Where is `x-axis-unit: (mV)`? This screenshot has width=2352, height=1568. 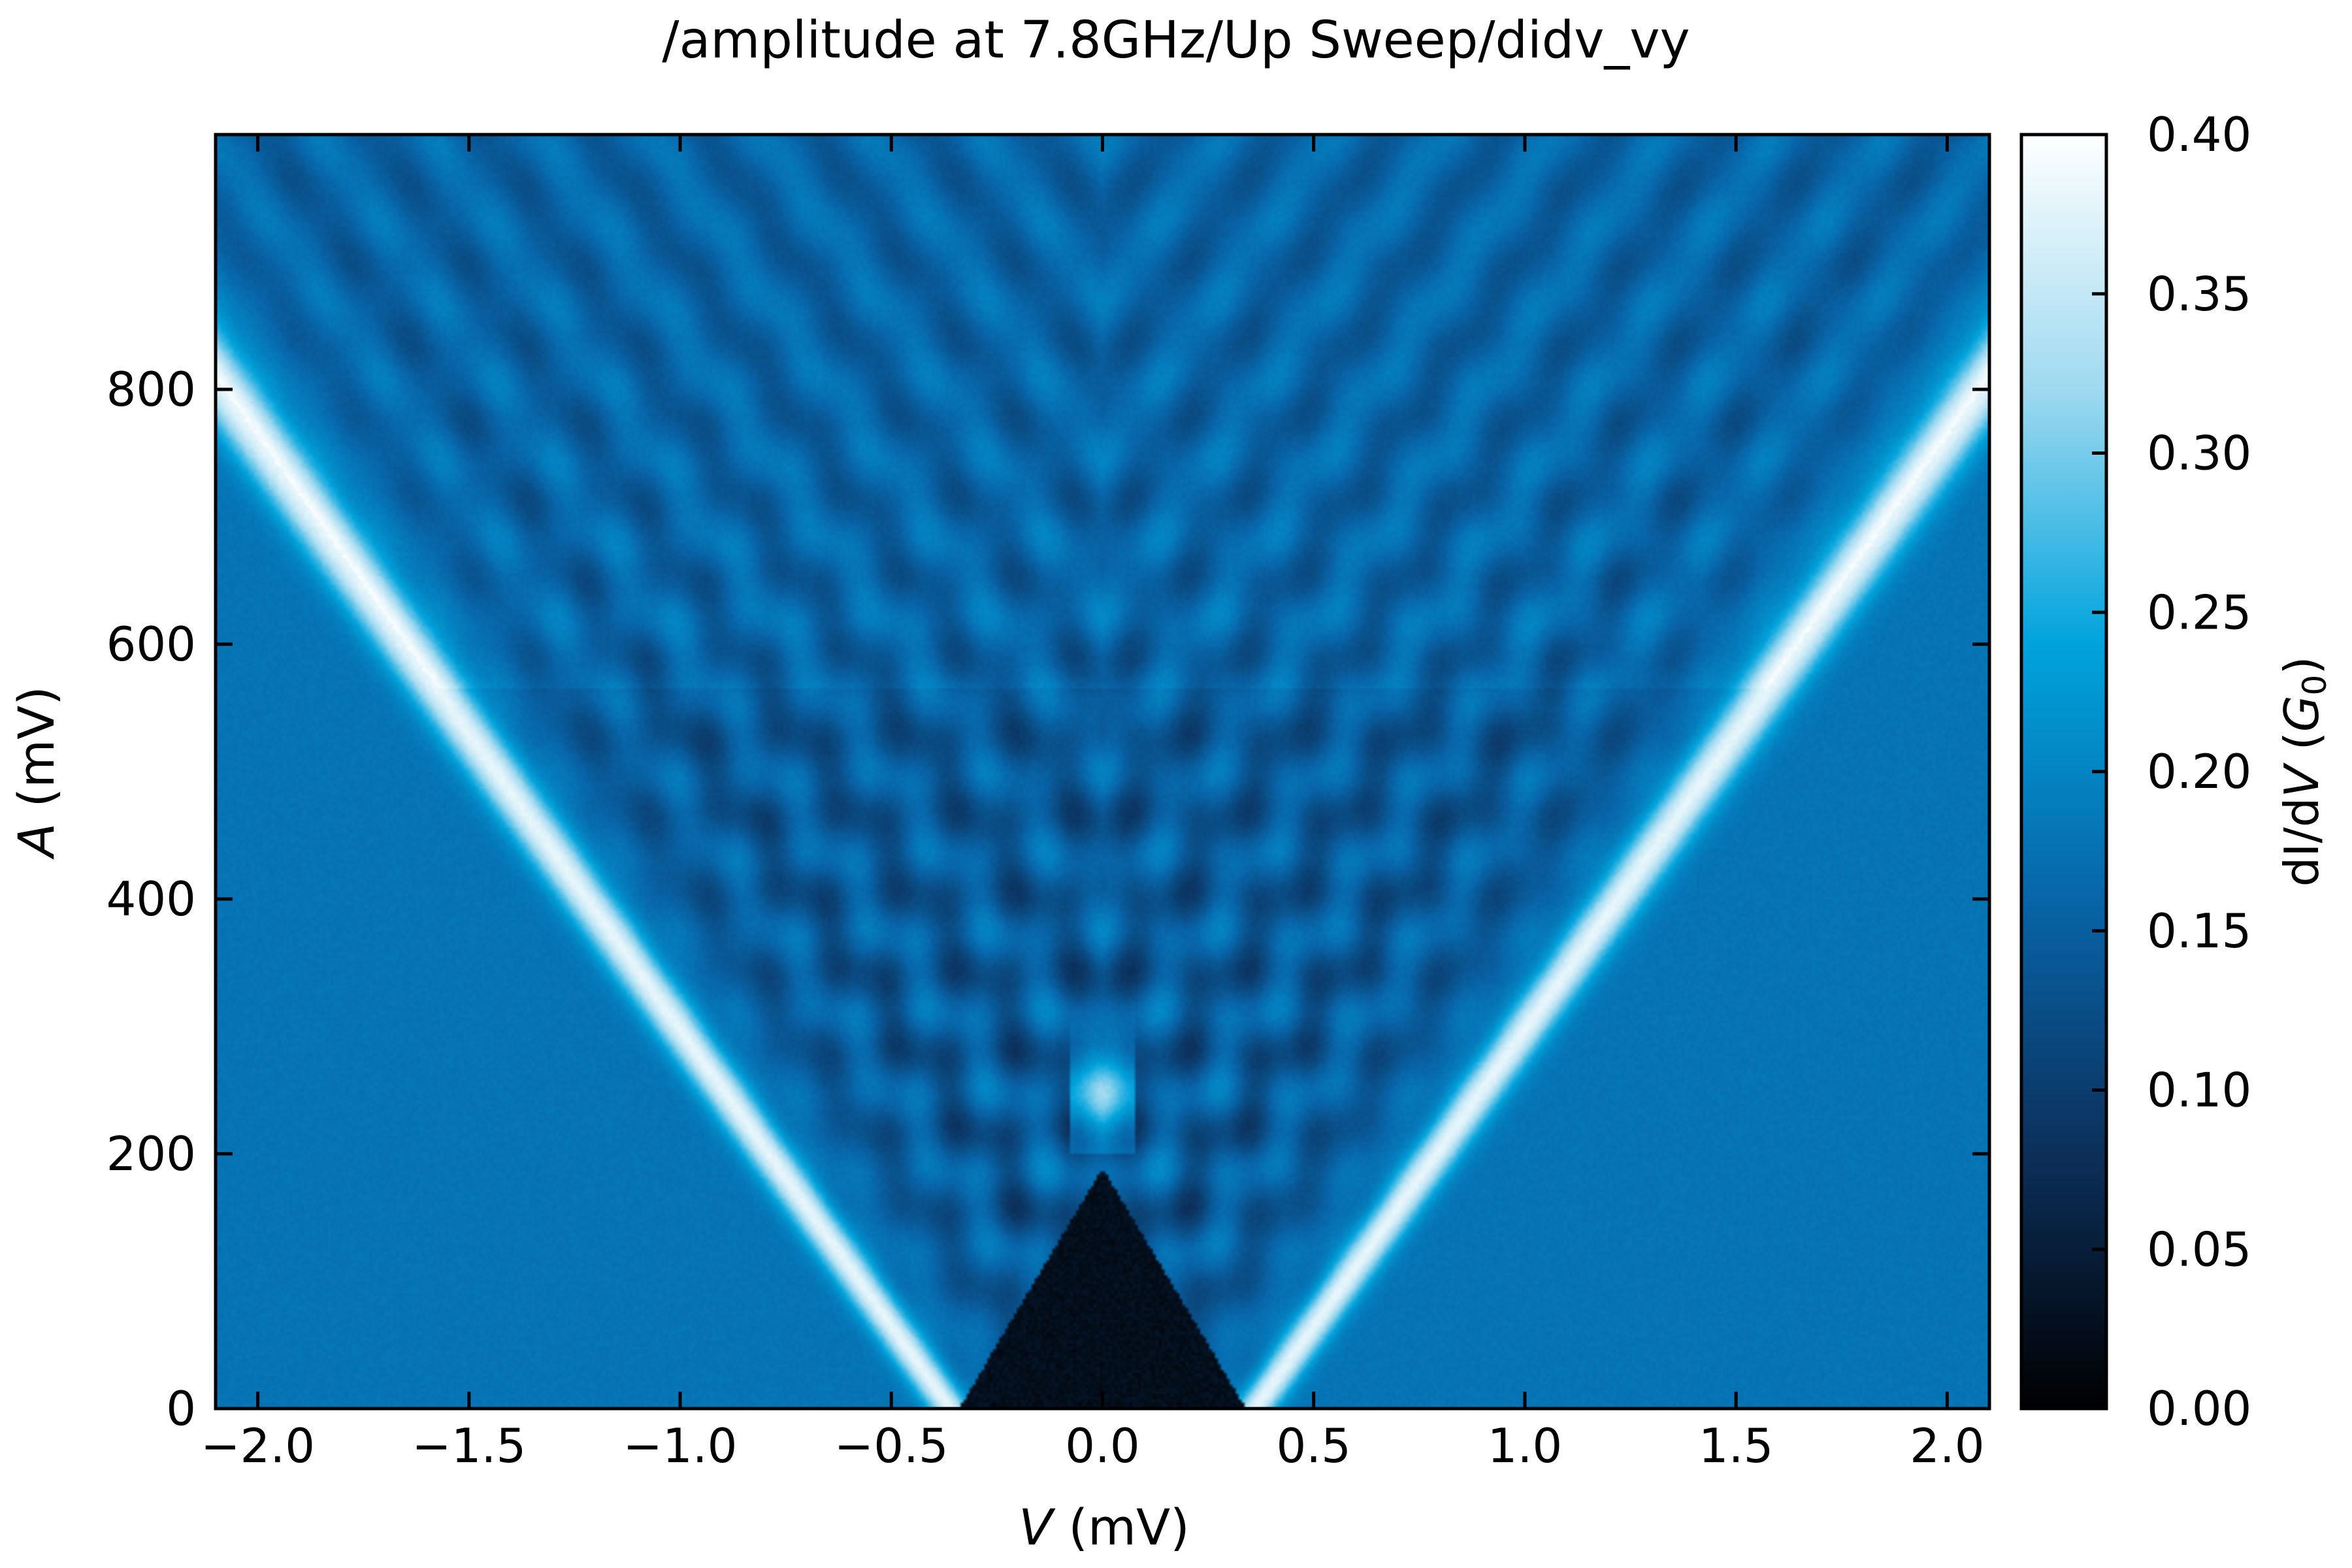
x-axis-unit: (mV) is located at coordinates (1121, 1527).